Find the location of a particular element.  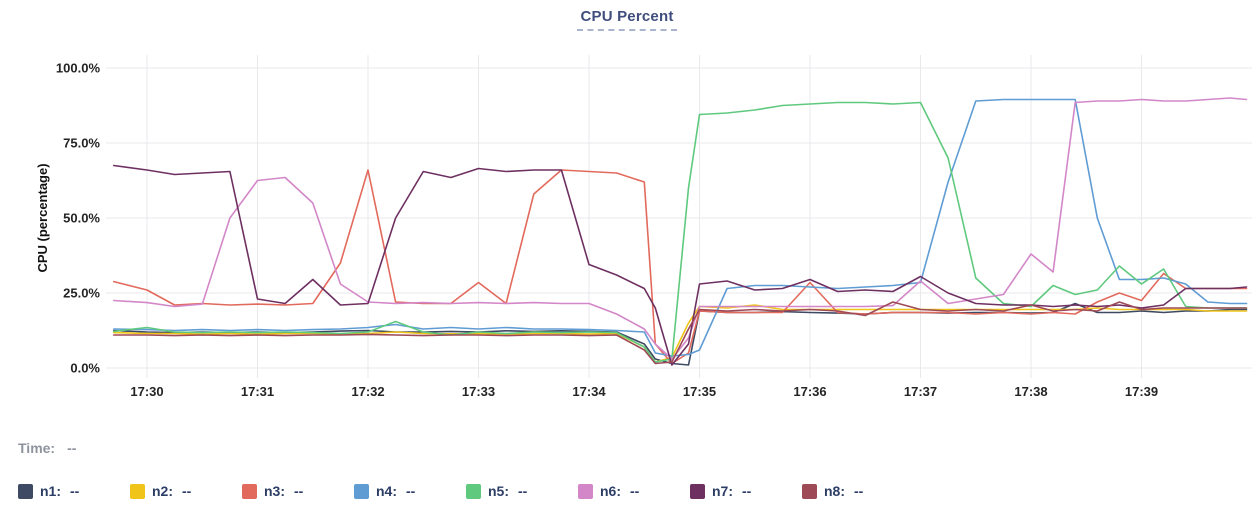

legend-swatch-n5 is located at coordinates (473, 491).